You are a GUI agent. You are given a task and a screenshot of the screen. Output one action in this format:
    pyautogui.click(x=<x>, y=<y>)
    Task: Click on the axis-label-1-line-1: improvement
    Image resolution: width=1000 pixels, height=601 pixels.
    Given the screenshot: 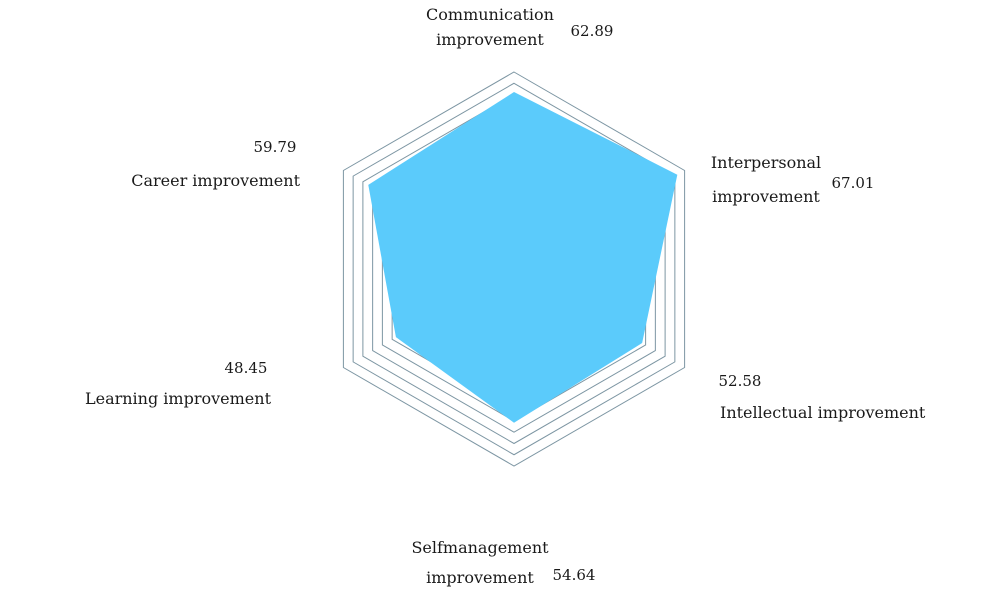 What is the action you would take?
    pyautogui.click(x=766, y=196)
    